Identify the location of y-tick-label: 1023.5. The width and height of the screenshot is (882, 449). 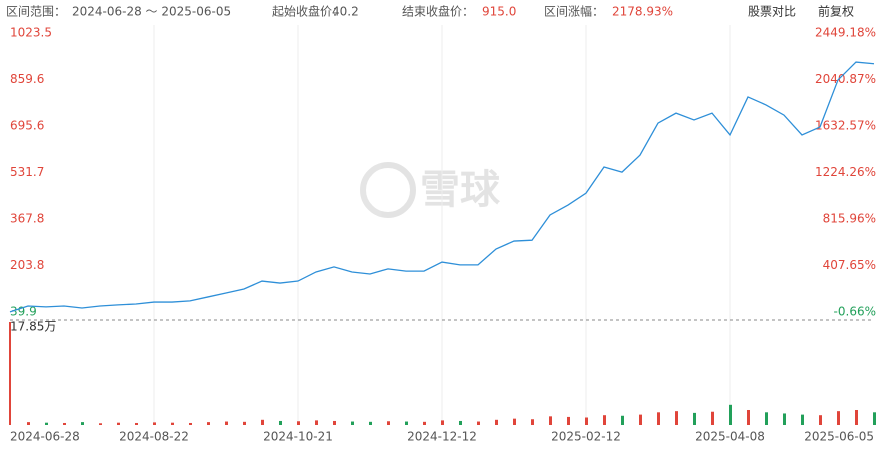
(31, 33).